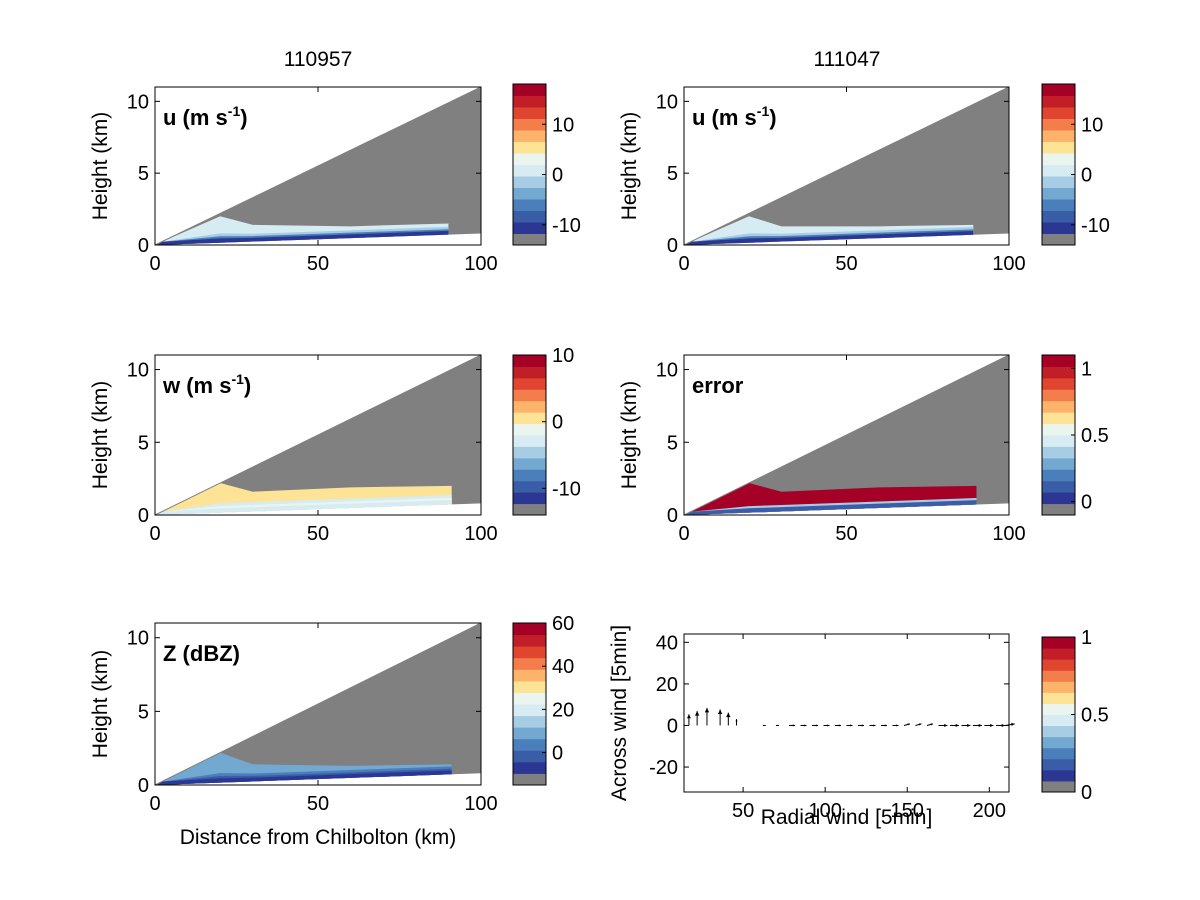 This screenshot has height=900, width=1200. Describe the element at coordinates (847, 817) in the screenshot. I see `x-axis-label: Radial wind [5min]` at that location.